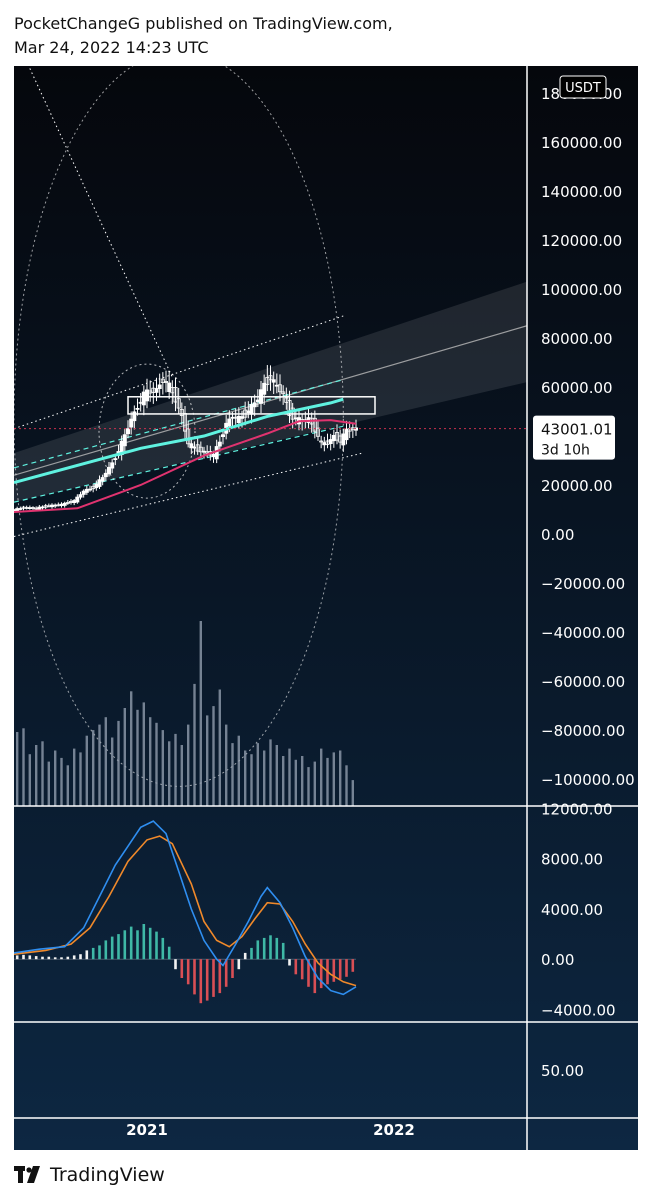 The image size is (653, 1200). I want to click on macd-pane, so click(185, 912).